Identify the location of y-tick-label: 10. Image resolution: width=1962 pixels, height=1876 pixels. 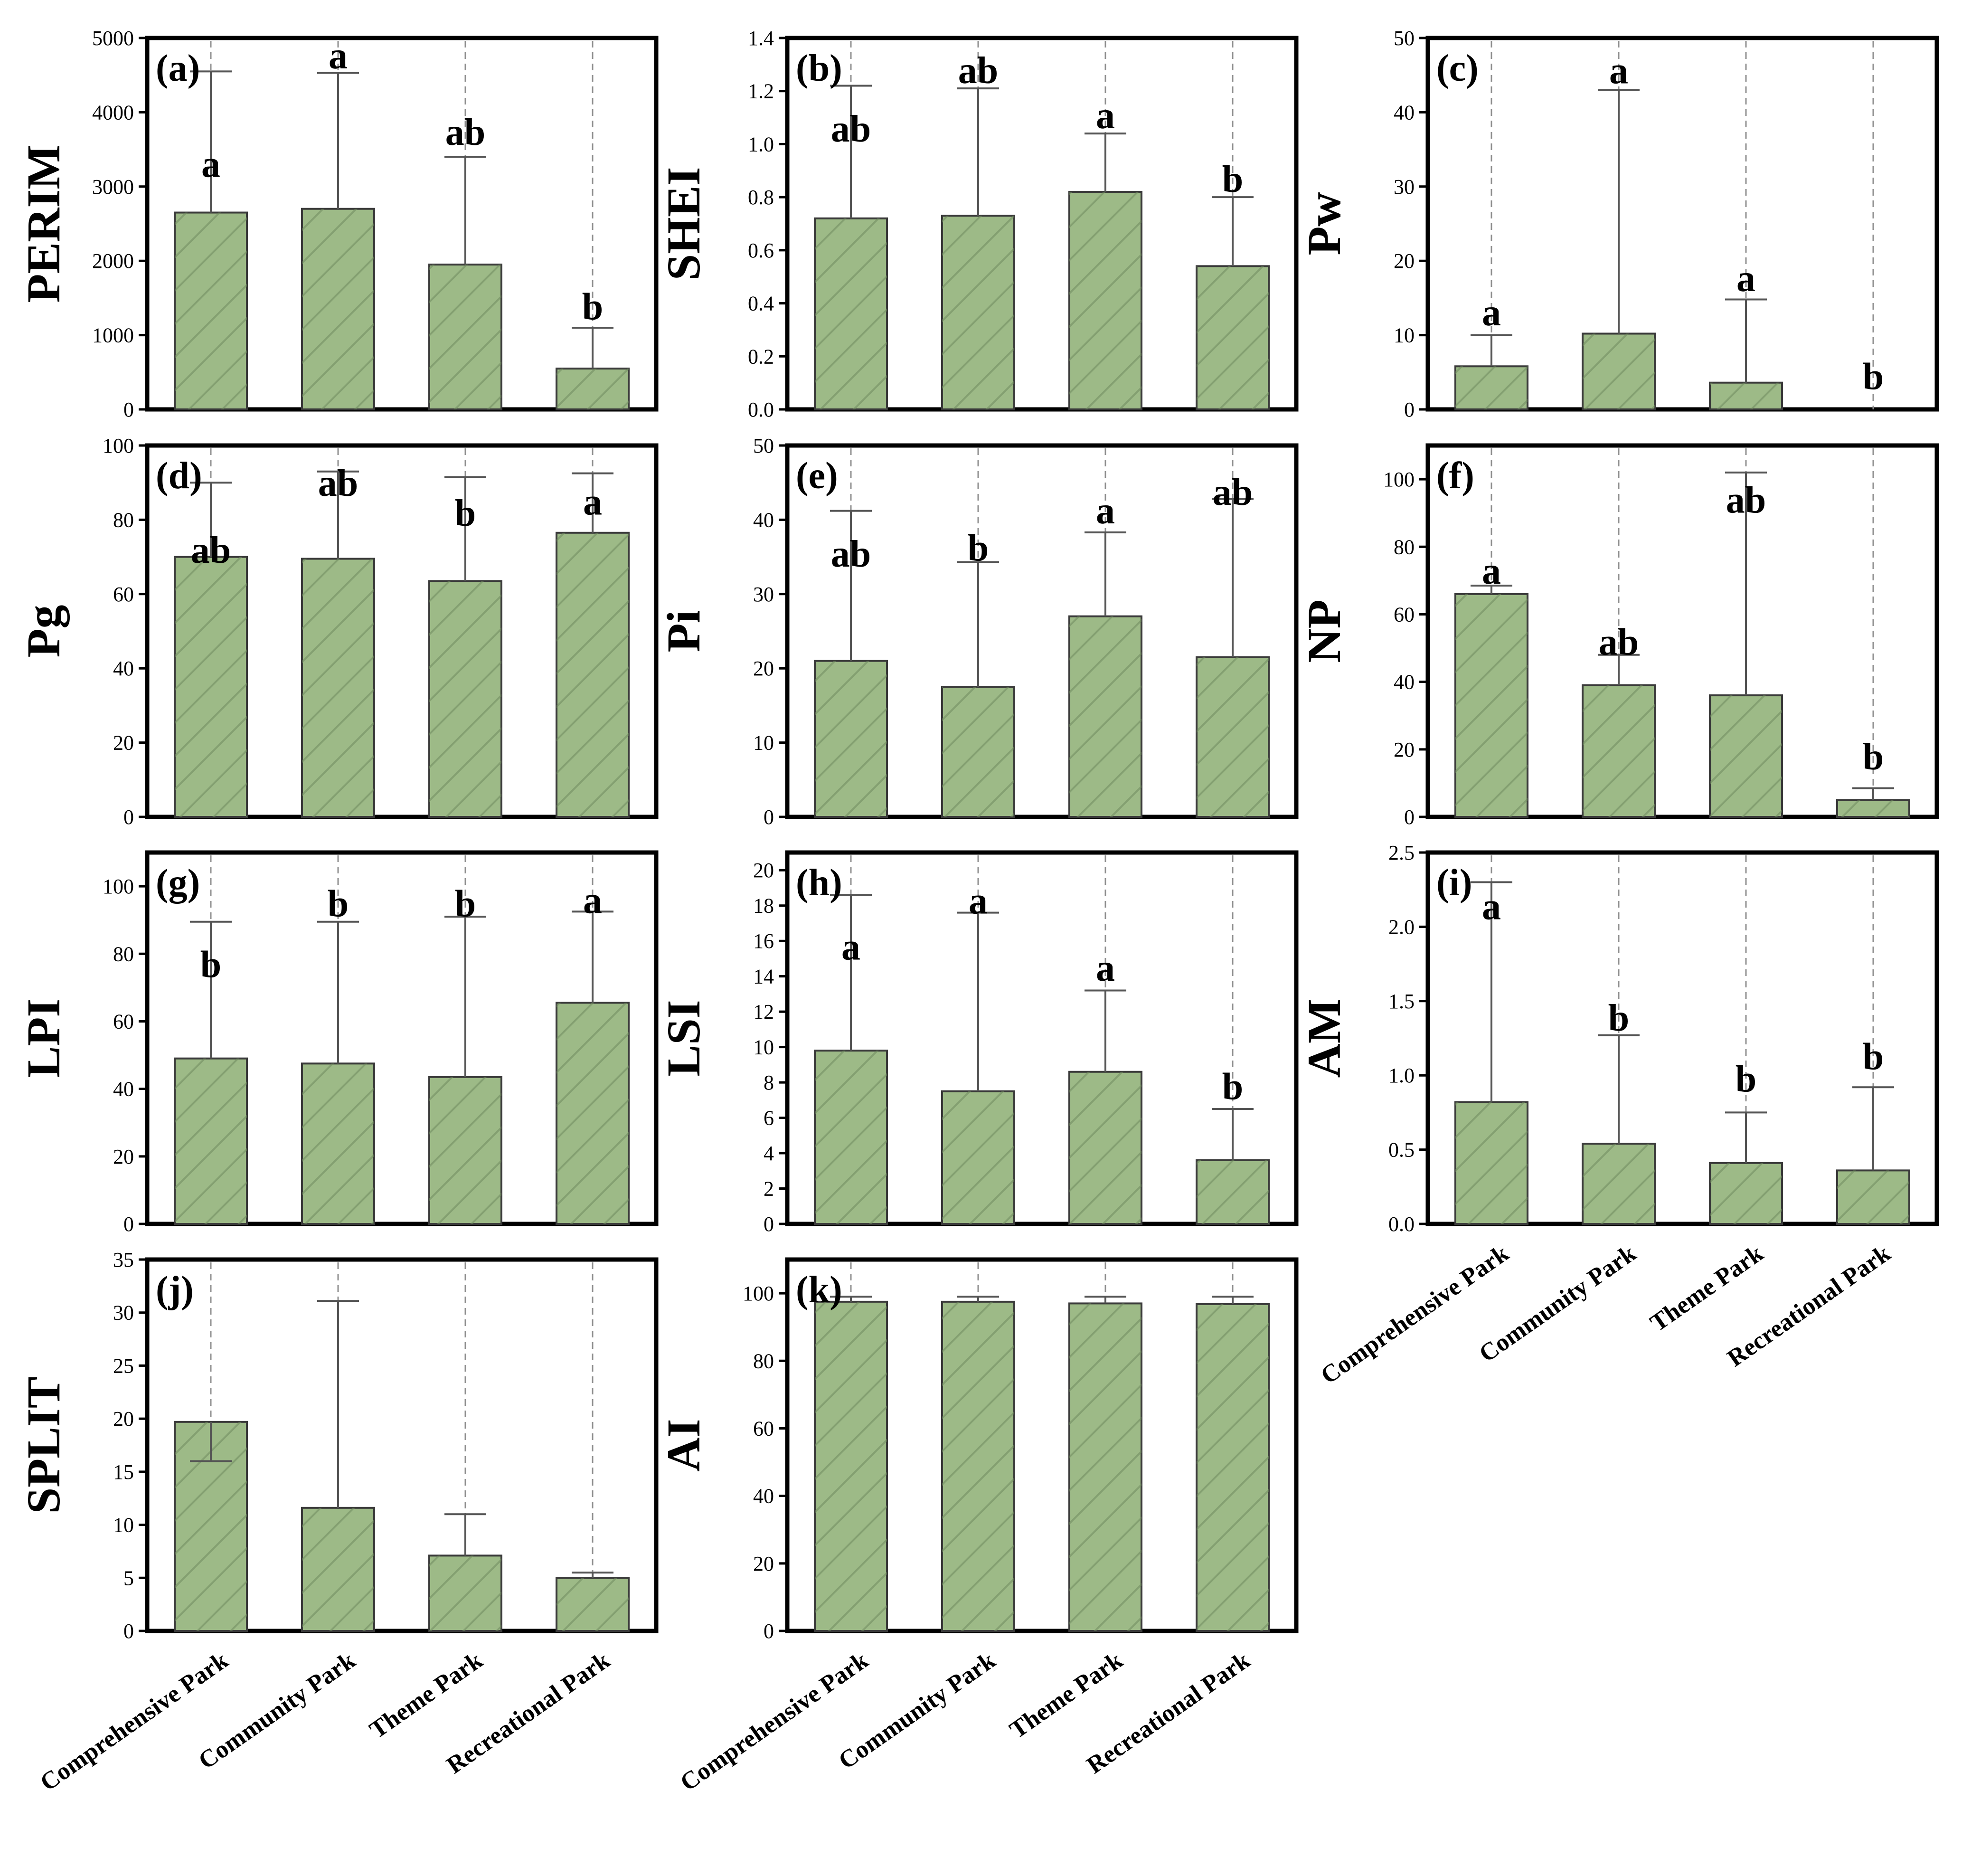
(124, 1525).